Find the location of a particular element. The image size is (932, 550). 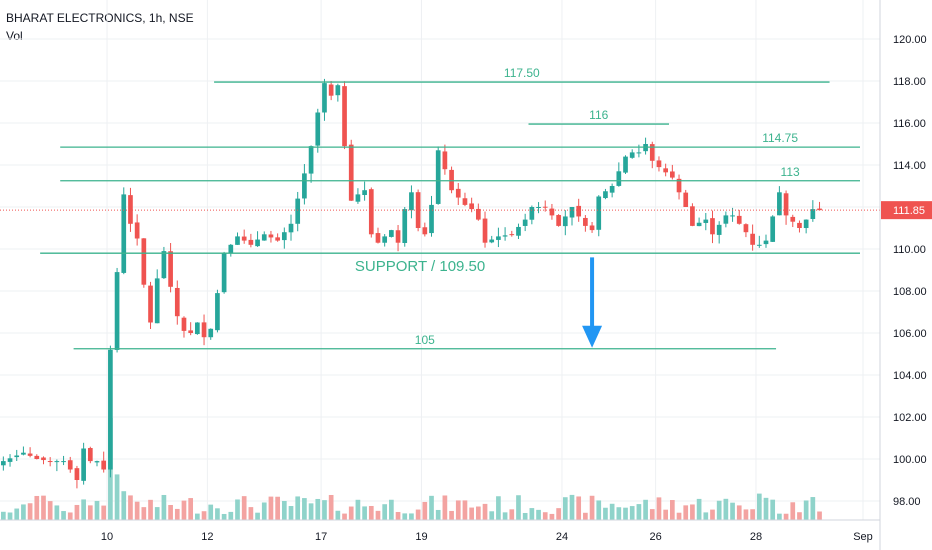

y-tick-label: 114.00 is located at coordinates (909, 166).